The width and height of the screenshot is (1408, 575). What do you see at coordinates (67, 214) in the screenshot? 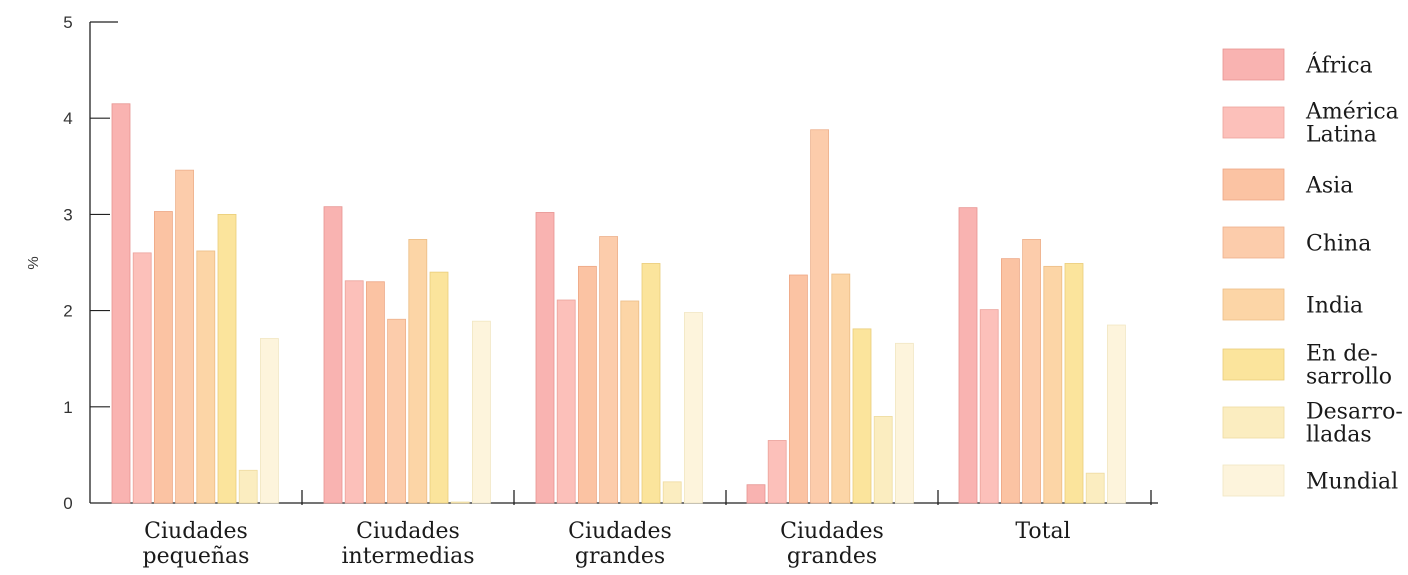
I see `y-tick-label: 3` at bounding box center [67, 214].